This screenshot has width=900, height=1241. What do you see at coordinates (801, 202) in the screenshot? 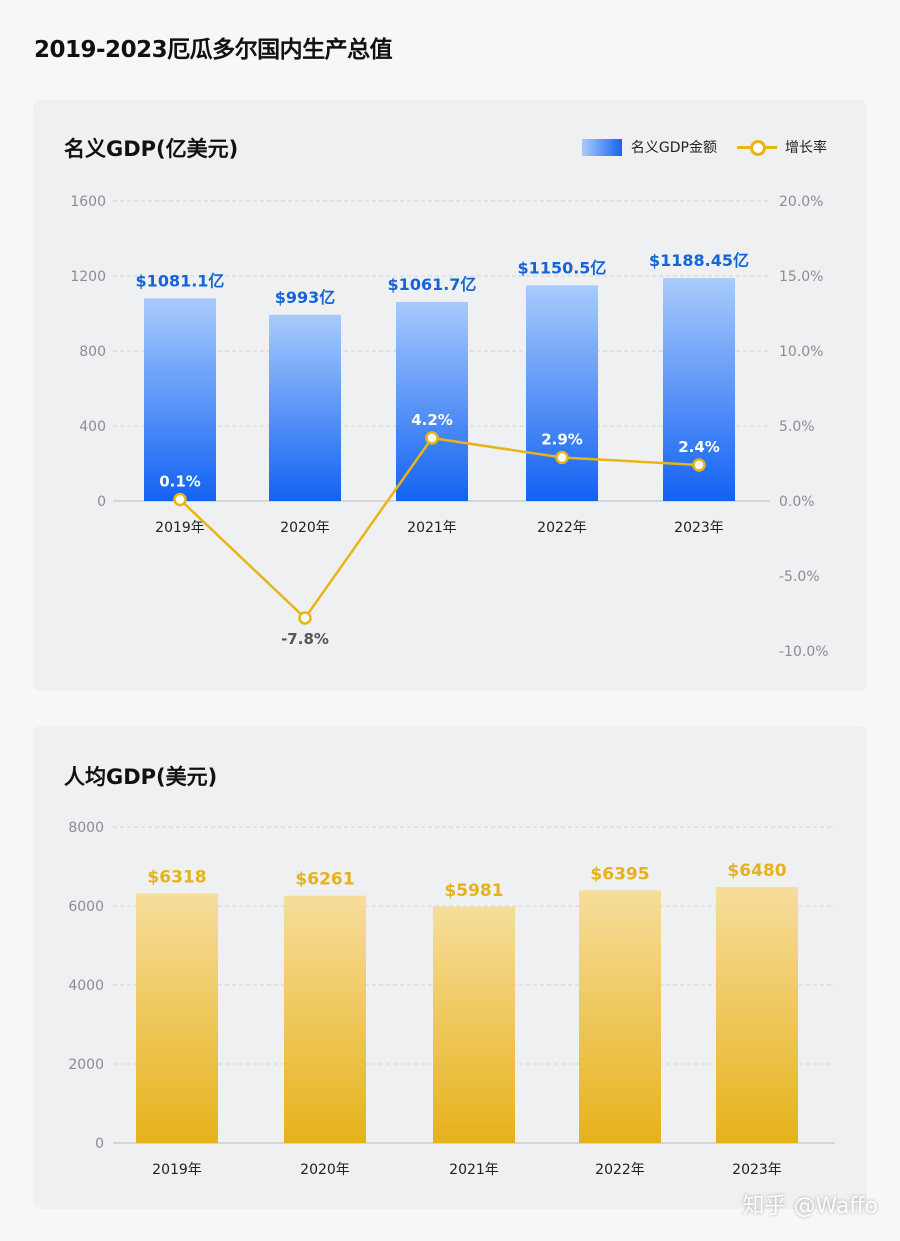
I see `y2-tick-label: 20.0%` at bounding box center [801, 202].